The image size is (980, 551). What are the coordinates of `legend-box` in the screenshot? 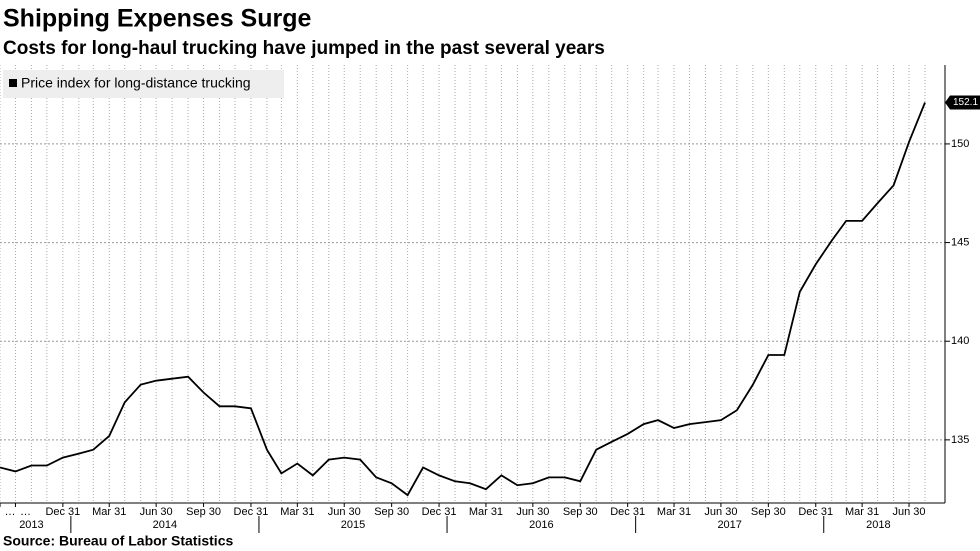 It's located at (143, 84).